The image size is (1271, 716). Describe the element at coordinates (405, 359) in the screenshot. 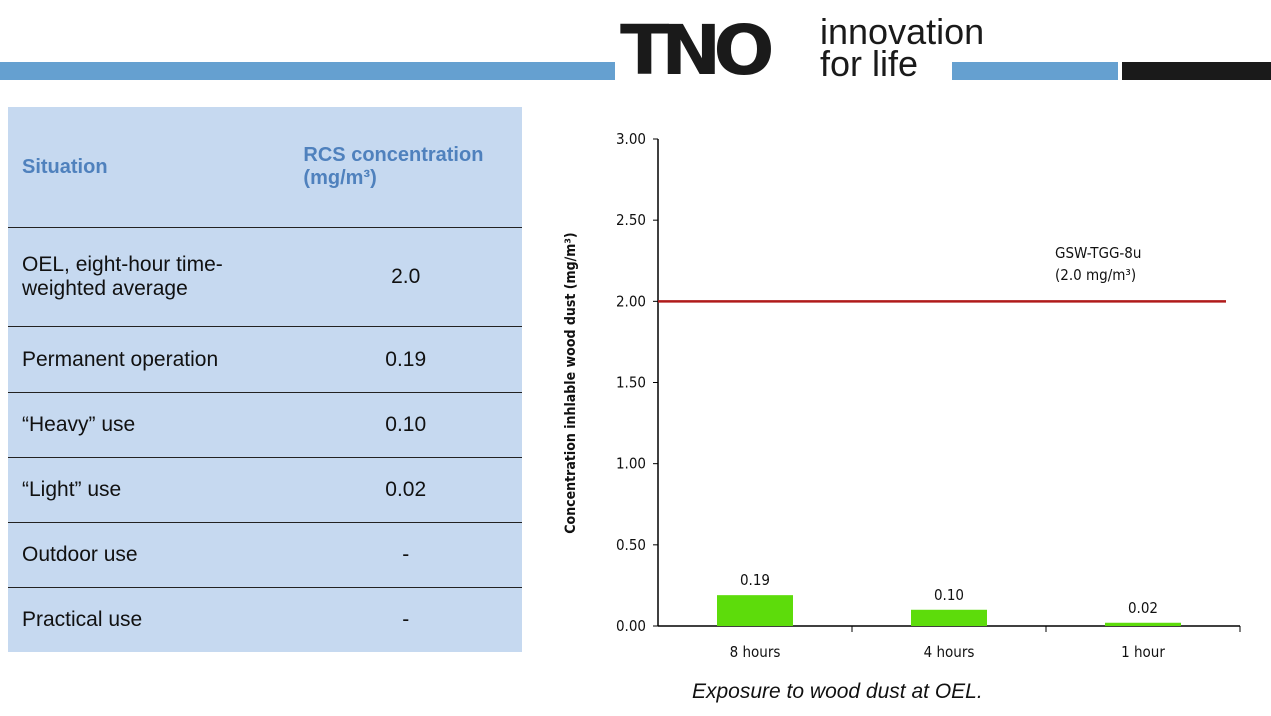

I see `cell-value: 0.19` at that location.